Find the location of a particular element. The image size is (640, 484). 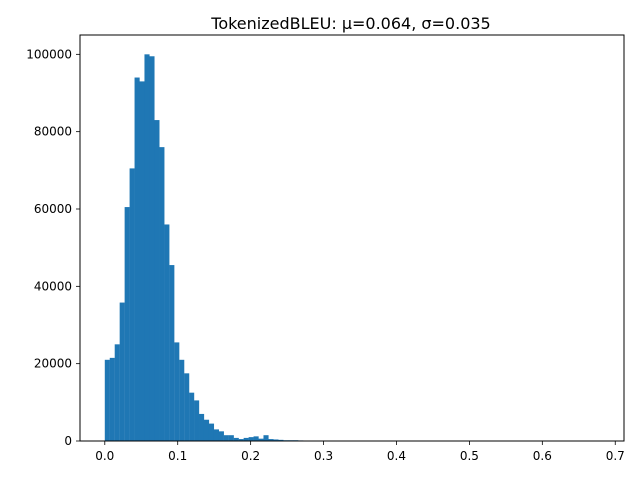

x-tick-label: 0.1 is located at coordinates (177, 456).